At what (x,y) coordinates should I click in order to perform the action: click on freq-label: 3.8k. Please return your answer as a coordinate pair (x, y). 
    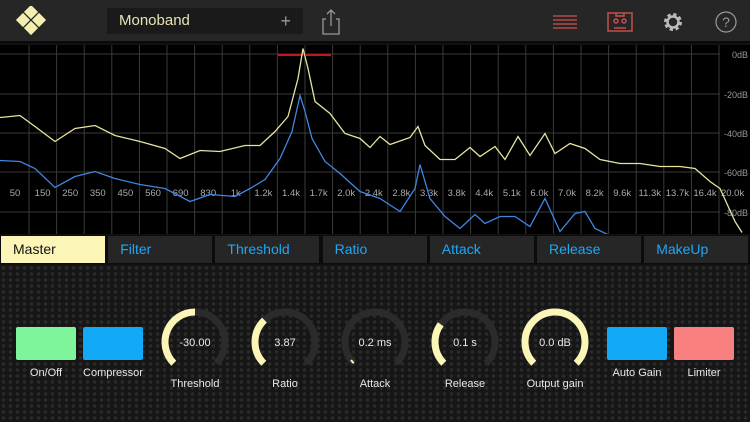
    Looking at the image, I should click on (457, 193).